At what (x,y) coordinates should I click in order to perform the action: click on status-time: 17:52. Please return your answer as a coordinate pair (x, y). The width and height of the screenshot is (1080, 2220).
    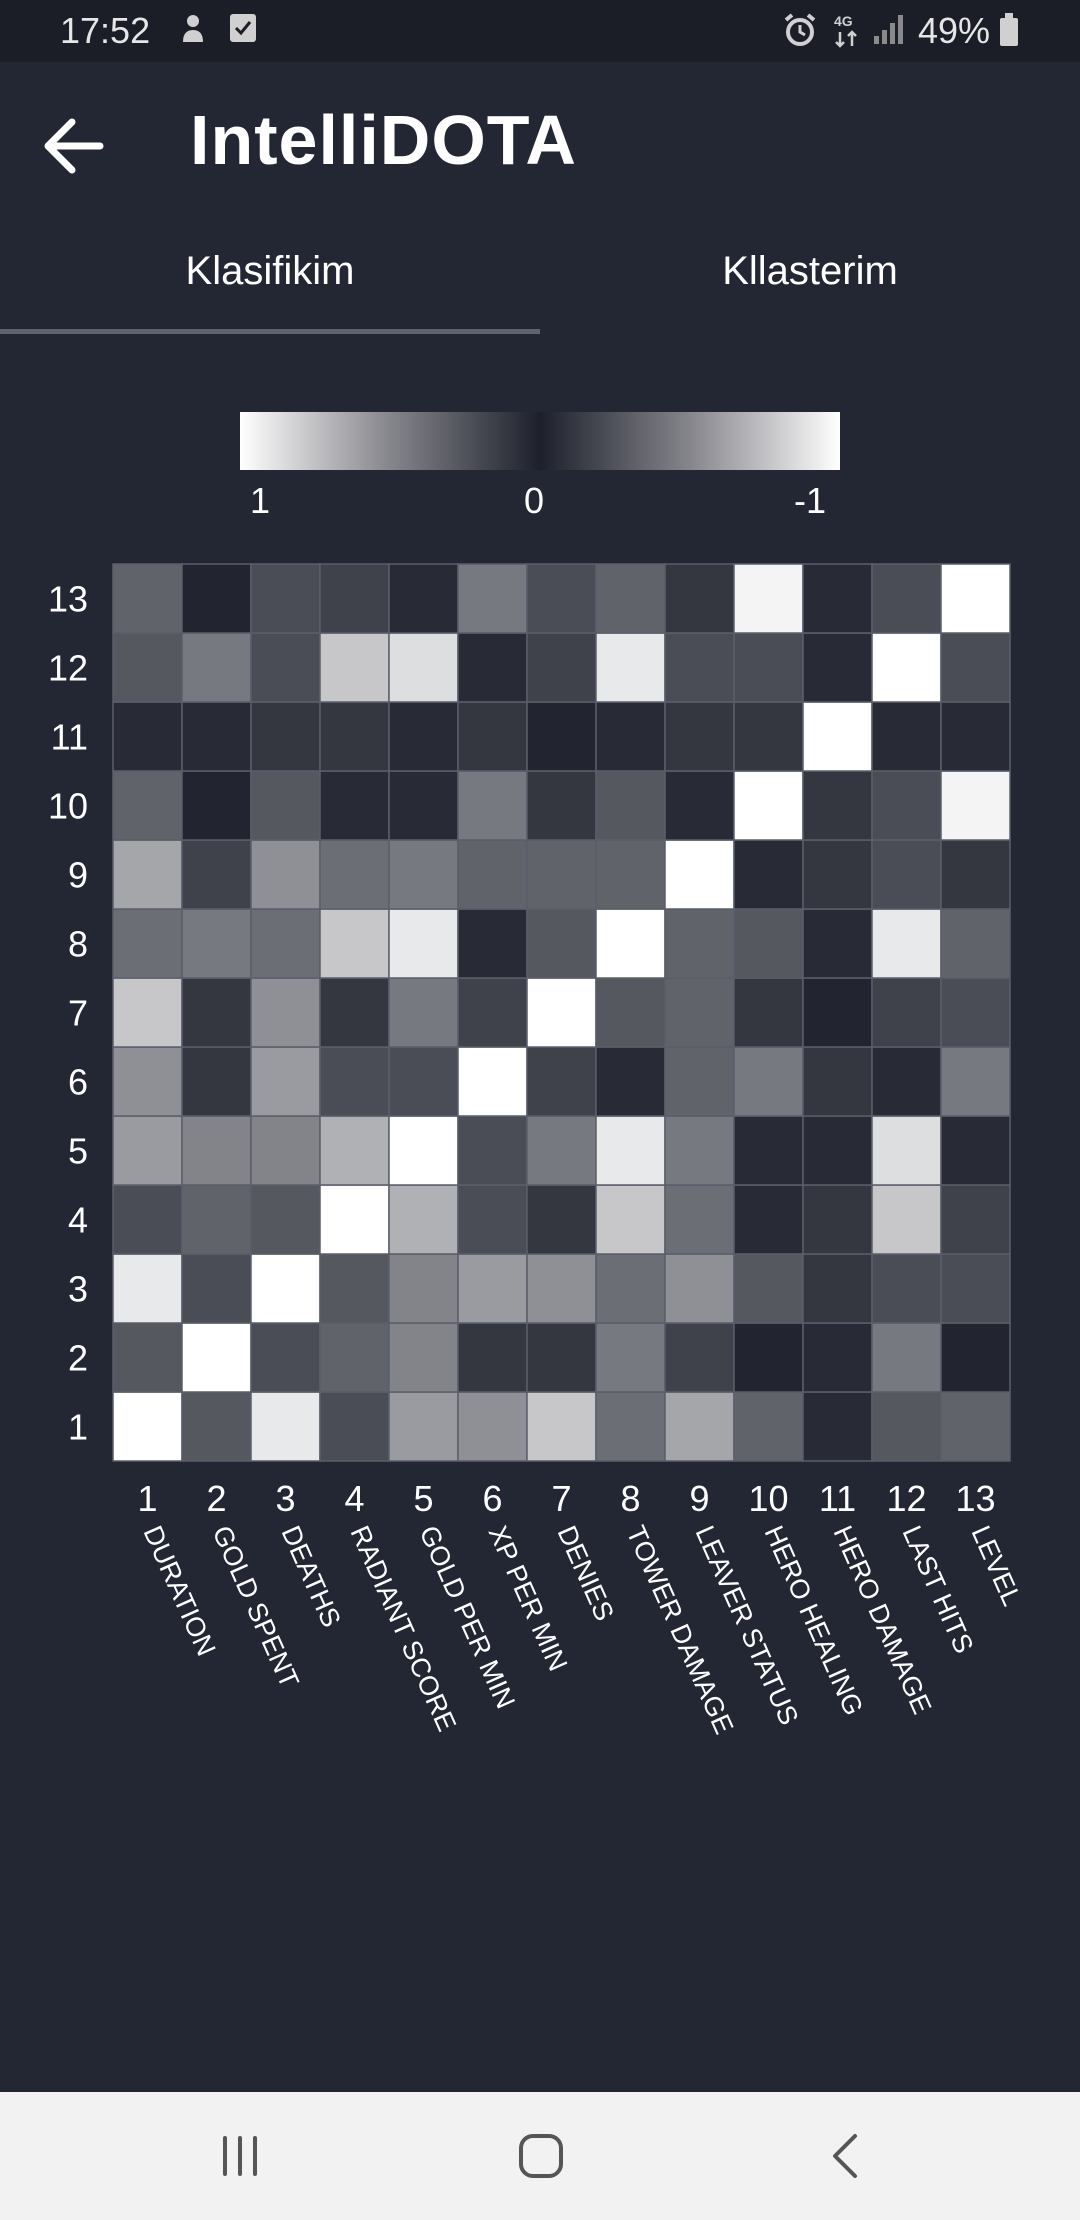
    Looking at the image, I should click on (105, 30).